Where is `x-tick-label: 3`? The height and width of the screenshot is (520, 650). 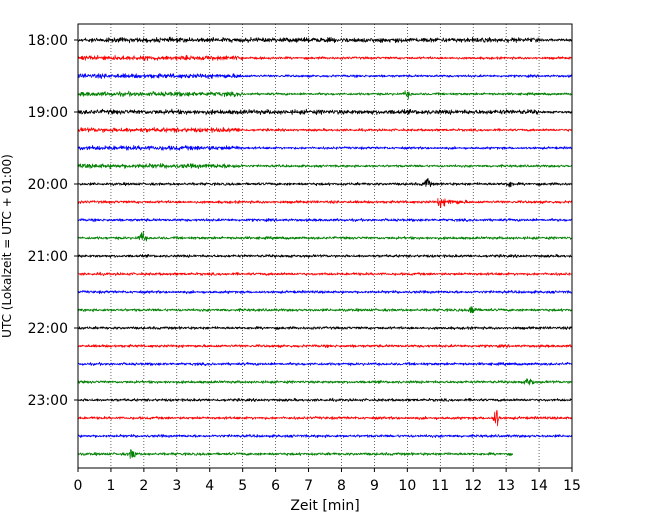
x-tick-label: 3 is located at coordinates (176, 486).